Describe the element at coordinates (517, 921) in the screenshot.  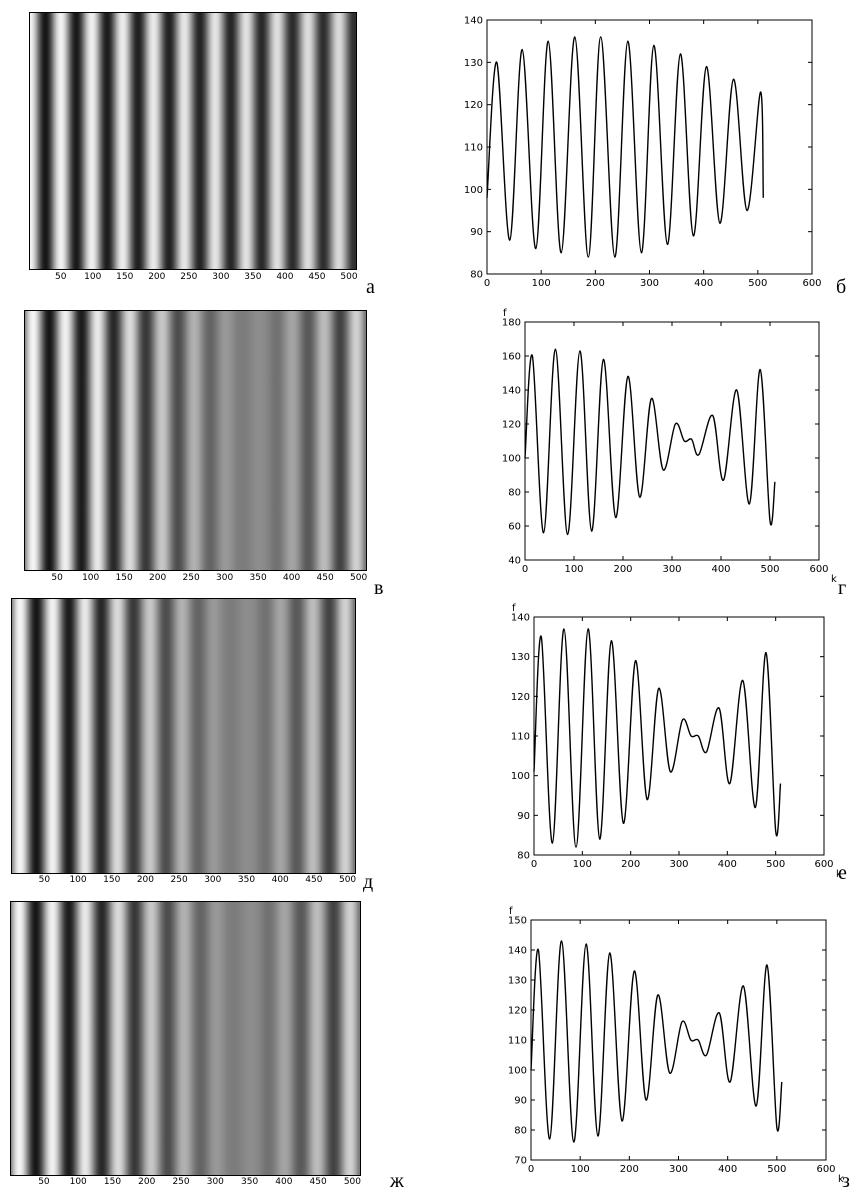
I see `y-tick-label: 150` at that location.